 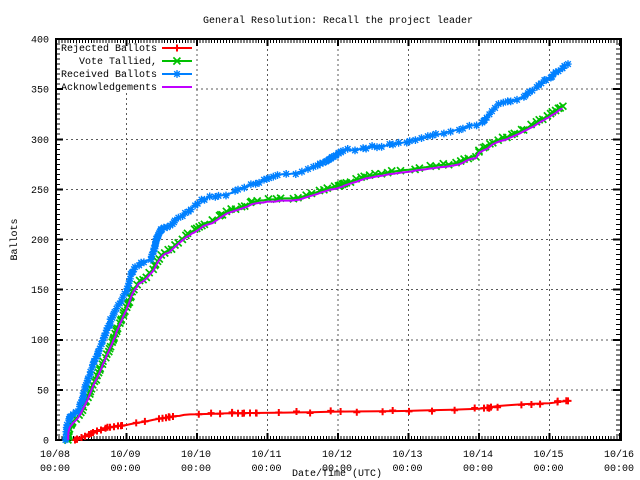 I want to click on svg-text: 150, so click(x=40, y=291).